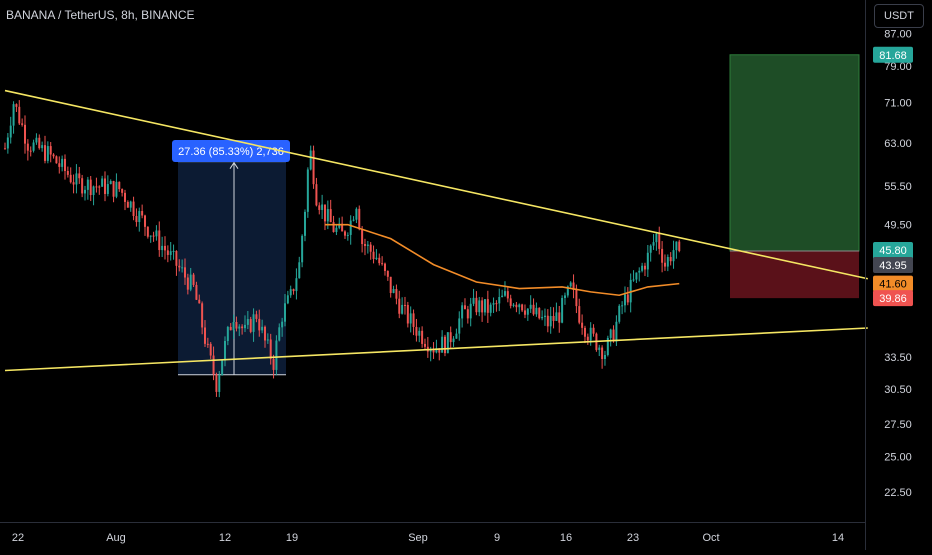 The height and width of the screenshot is (555, 932). What do you see at coordinates (898, 187) in the screenshot?
I see `price-axis-label: 55.50` at bounding box center [898, 187].